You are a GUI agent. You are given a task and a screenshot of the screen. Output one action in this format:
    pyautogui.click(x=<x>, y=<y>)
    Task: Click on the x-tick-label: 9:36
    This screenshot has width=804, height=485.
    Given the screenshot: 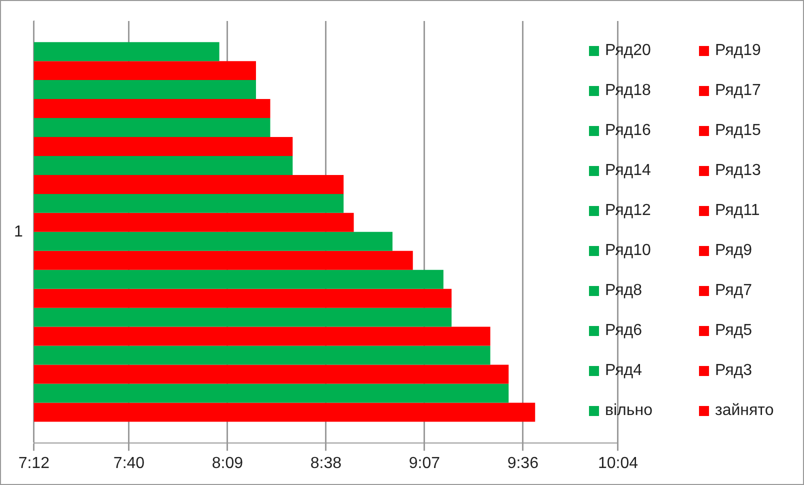 What is the action you would take?
    pyautogui.click(x=523, y=463)
    